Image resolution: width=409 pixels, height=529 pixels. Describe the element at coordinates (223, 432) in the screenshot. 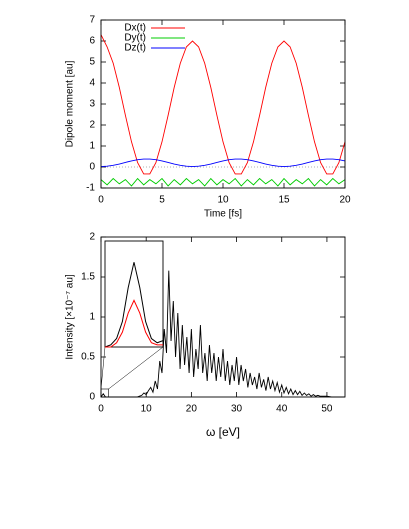

I see `x-axis-label: ω [eV]` at that location.